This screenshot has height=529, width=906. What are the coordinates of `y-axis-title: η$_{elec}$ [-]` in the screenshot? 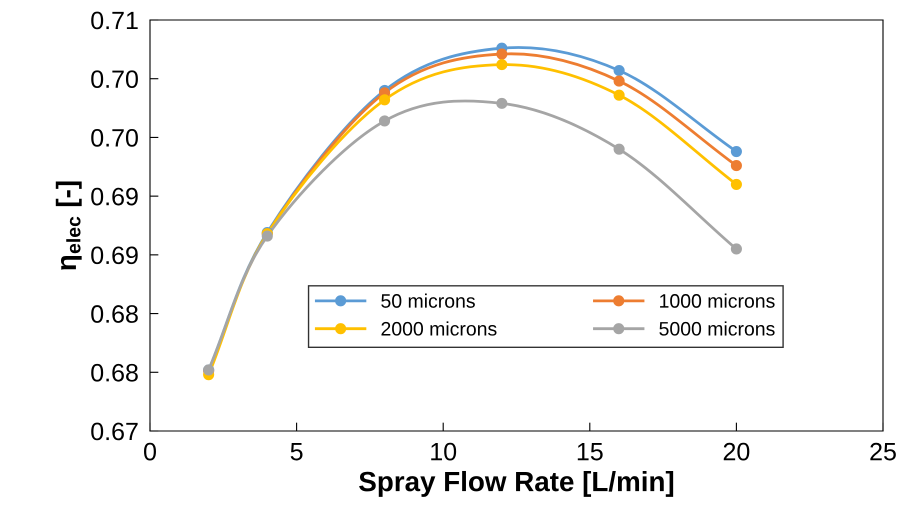 It's located at (69, 225).